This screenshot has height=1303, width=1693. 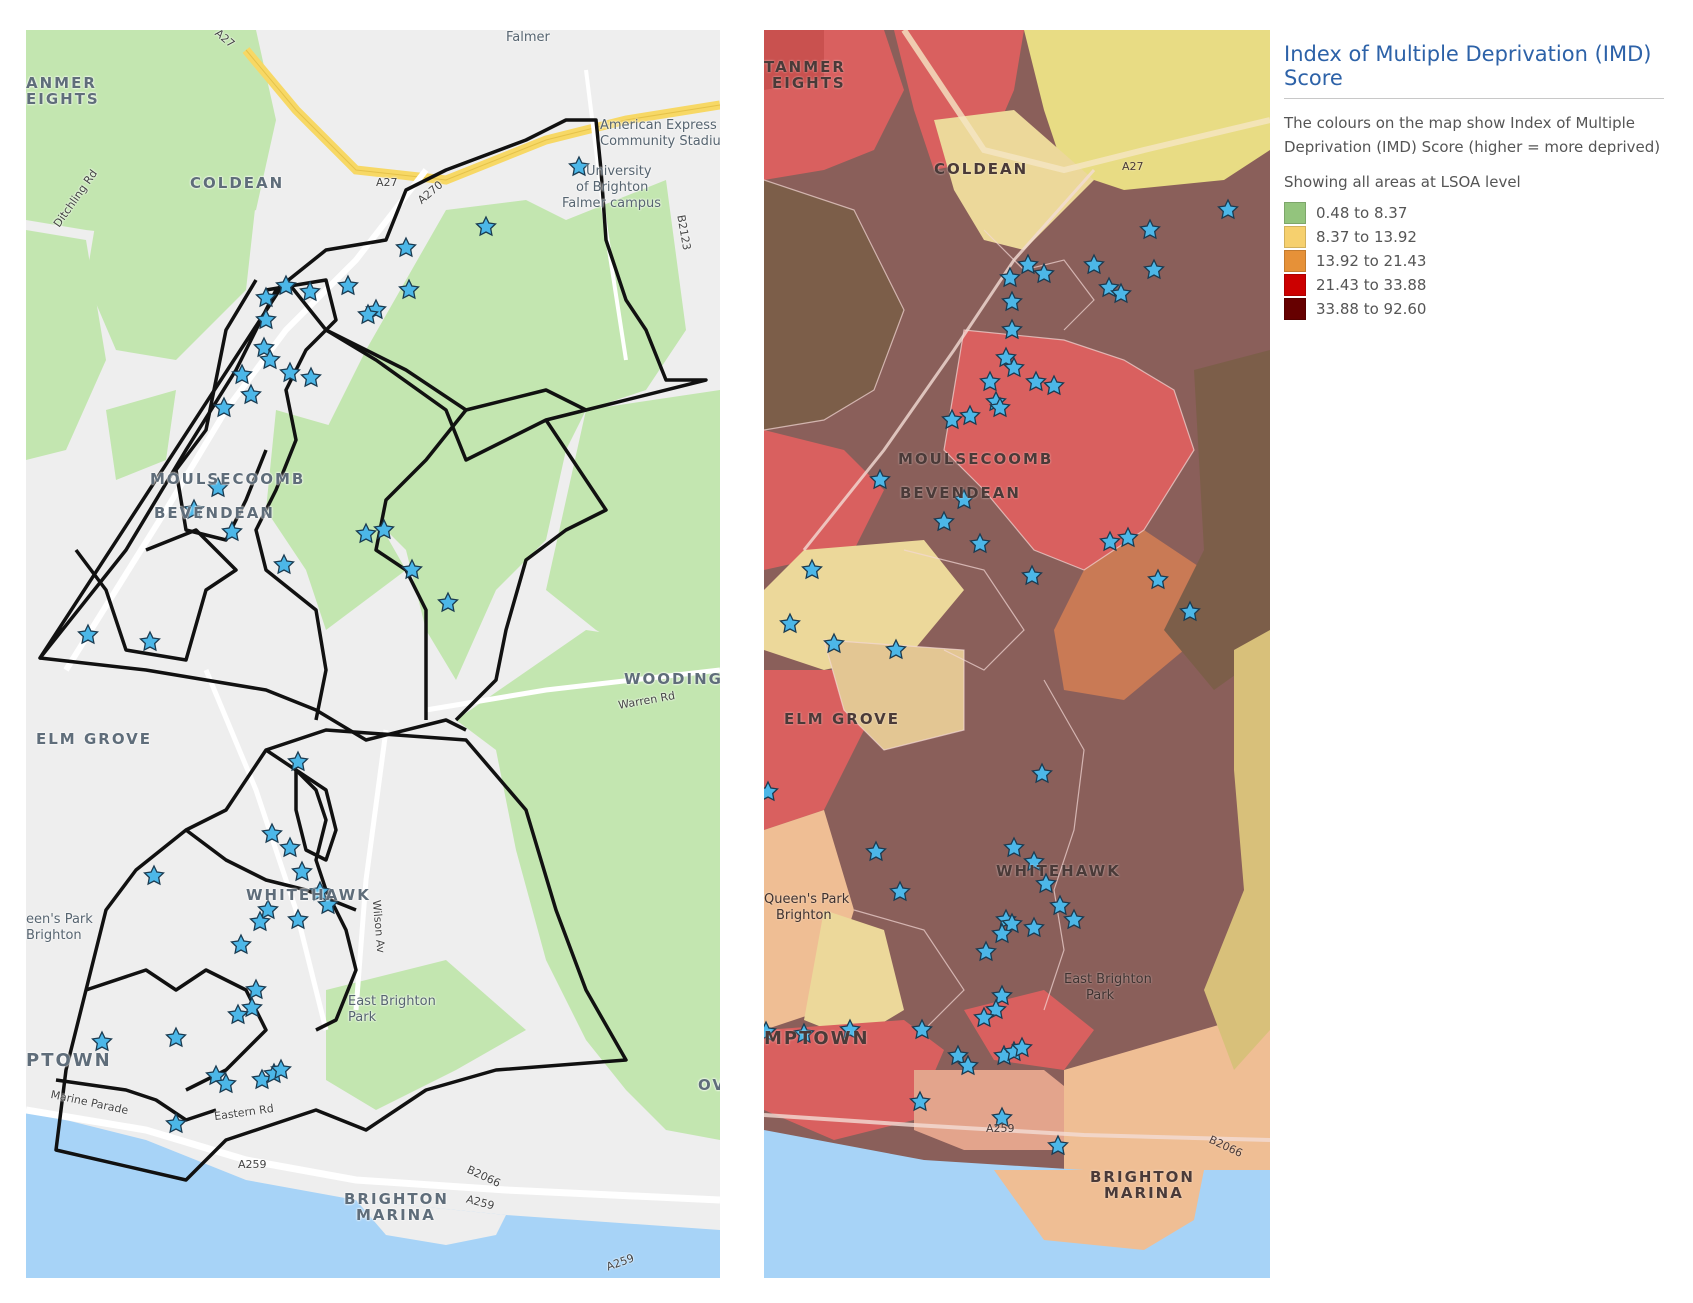 What do you see at coordinates (373, 1194) in the screenshot?
I see `sea` at bounding box center [373, 1194].